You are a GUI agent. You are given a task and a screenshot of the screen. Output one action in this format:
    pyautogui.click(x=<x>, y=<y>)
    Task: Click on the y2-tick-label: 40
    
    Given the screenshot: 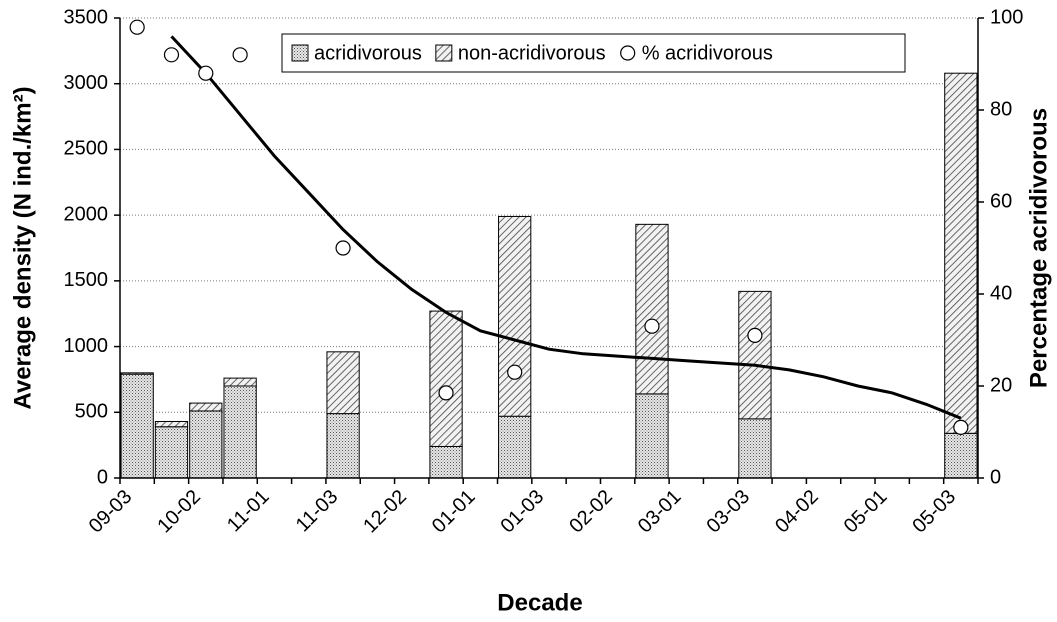 What is the action you would take?
    pyautogui.click(x=1001, y=293)
    